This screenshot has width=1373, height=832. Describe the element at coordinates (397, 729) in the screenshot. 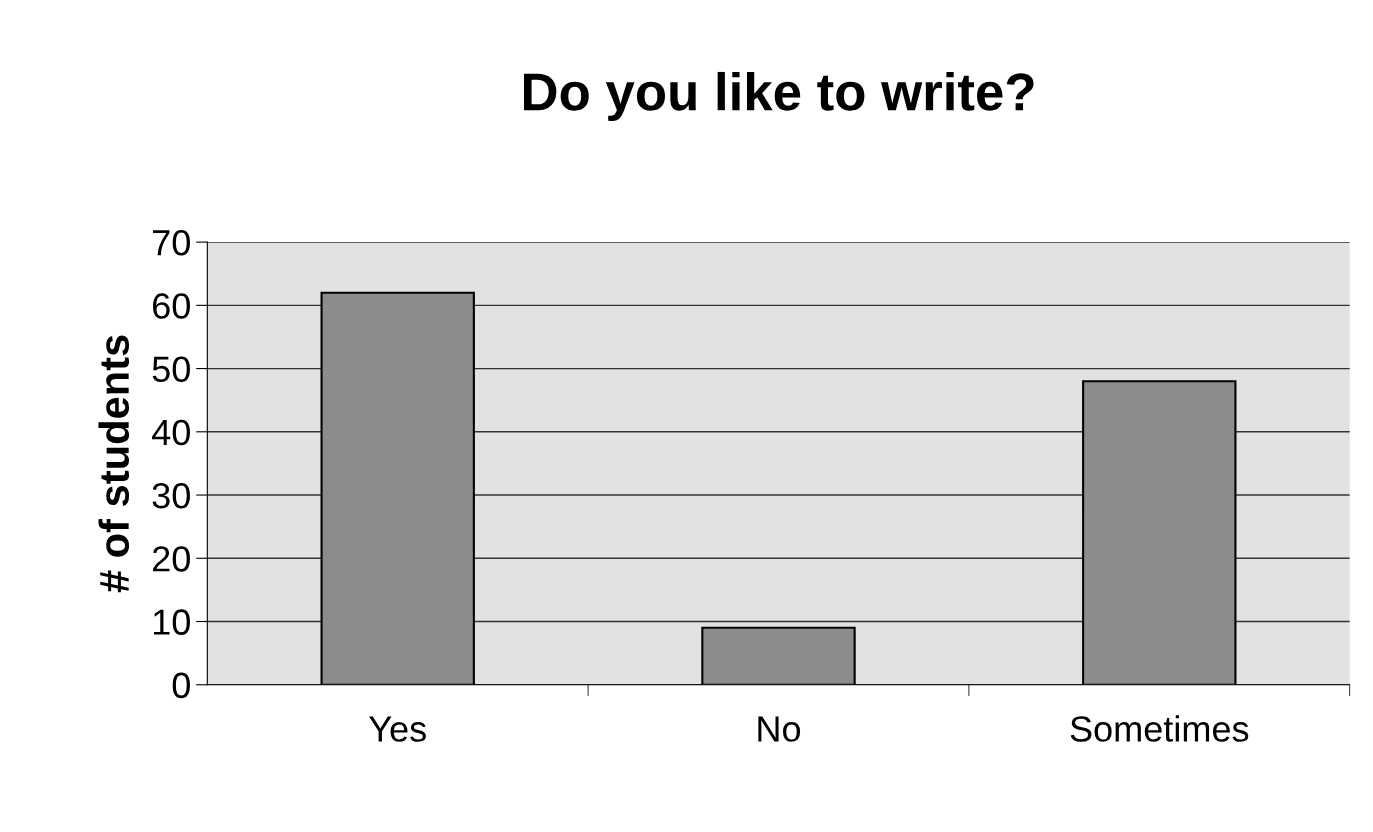

I see `x-tick-label: Yes` at that location.